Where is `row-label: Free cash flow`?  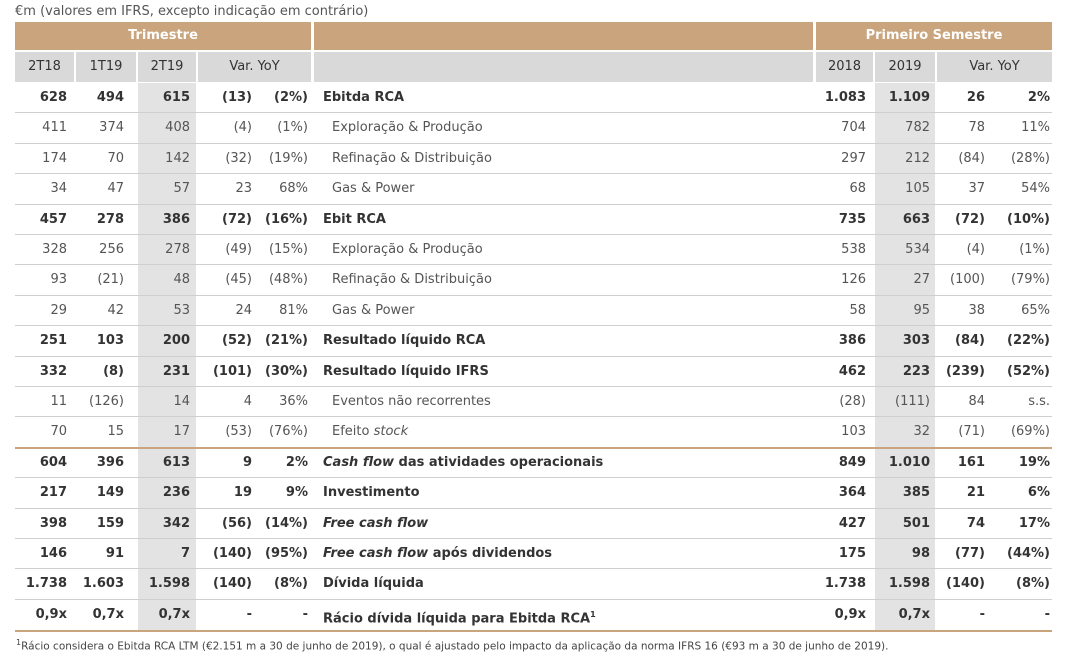 row-label: Free cash flow is located at coordinates (375, 524).